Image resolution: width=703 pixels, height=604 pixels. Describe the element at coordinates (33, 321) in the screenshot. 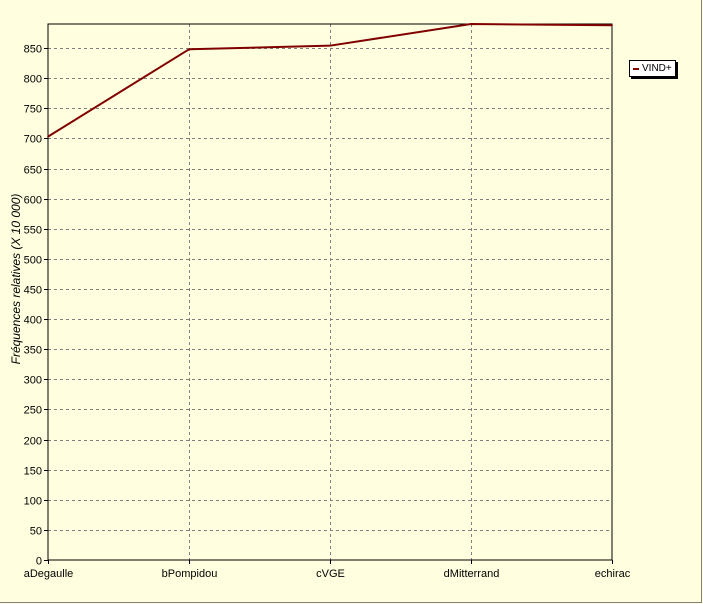

I see `y-tick-label: 400` at that location.